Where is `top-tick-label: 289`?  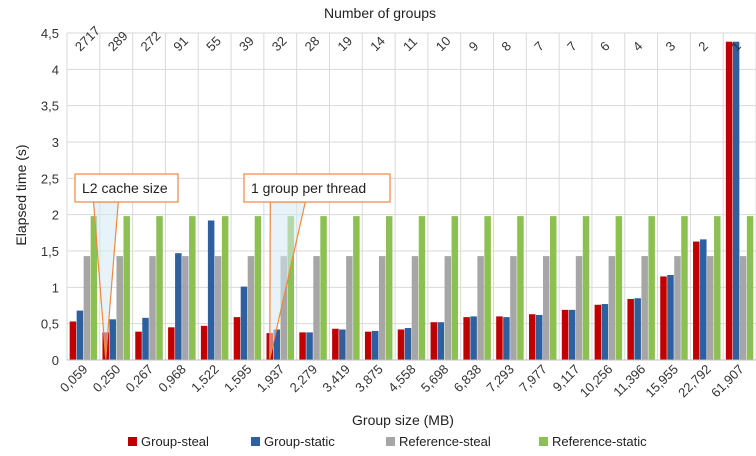
top-tick-label: 289 is located at coordinates (118, 41).